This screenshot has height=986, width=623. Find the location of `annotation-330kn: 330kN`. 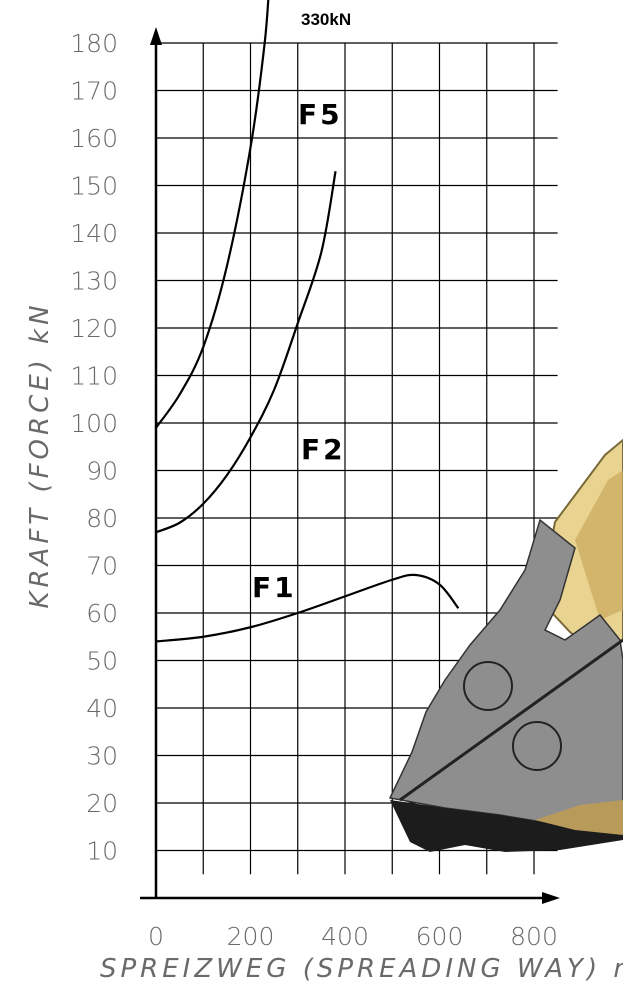

annotation-330kn: 330kN is located at coordinates (326, 19).